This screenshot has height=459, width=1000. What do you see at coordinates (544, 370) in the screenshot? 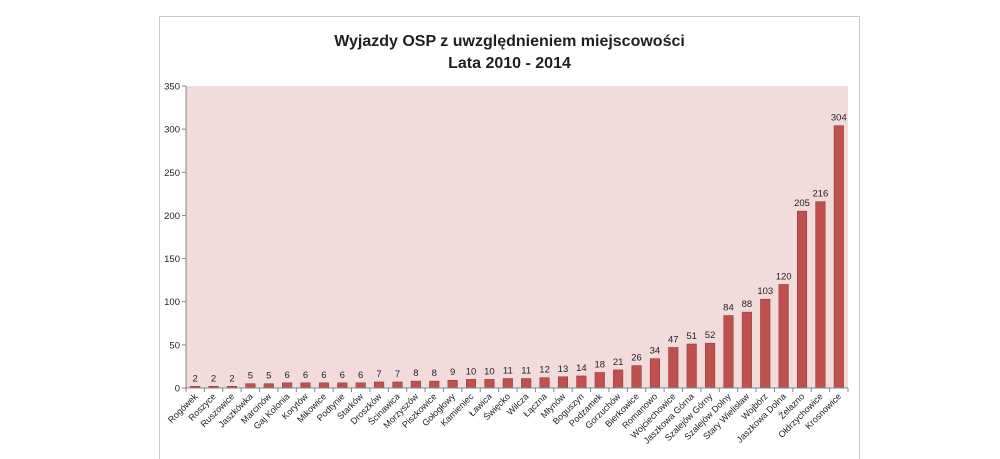
I see `data-label: 12` at bounding box center [544, 370].